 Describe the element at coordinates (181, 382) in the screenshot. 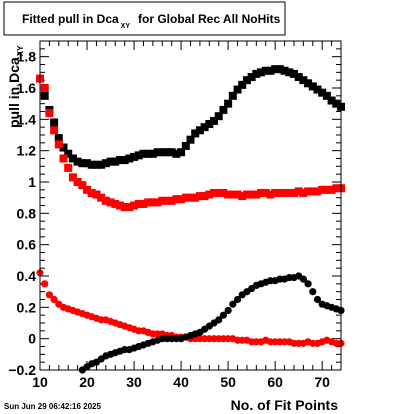

I see `x-tick-label: 40` at that location.